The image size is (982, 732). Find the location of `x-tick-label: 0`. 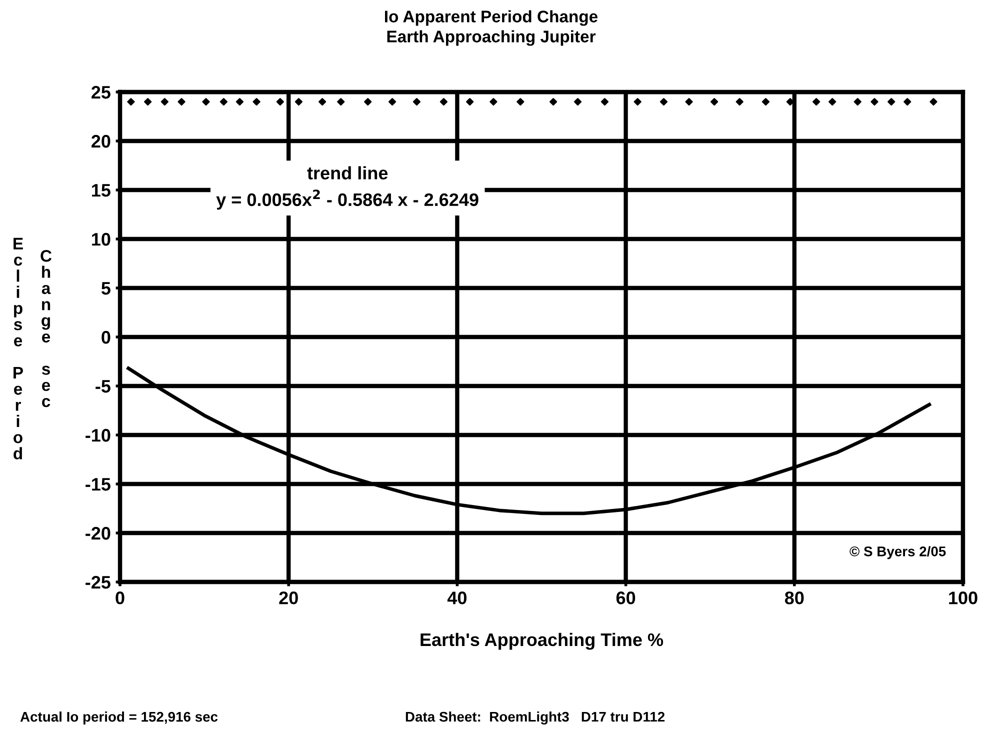

x-tick-label: 0 is located at coordinates (120, 598).